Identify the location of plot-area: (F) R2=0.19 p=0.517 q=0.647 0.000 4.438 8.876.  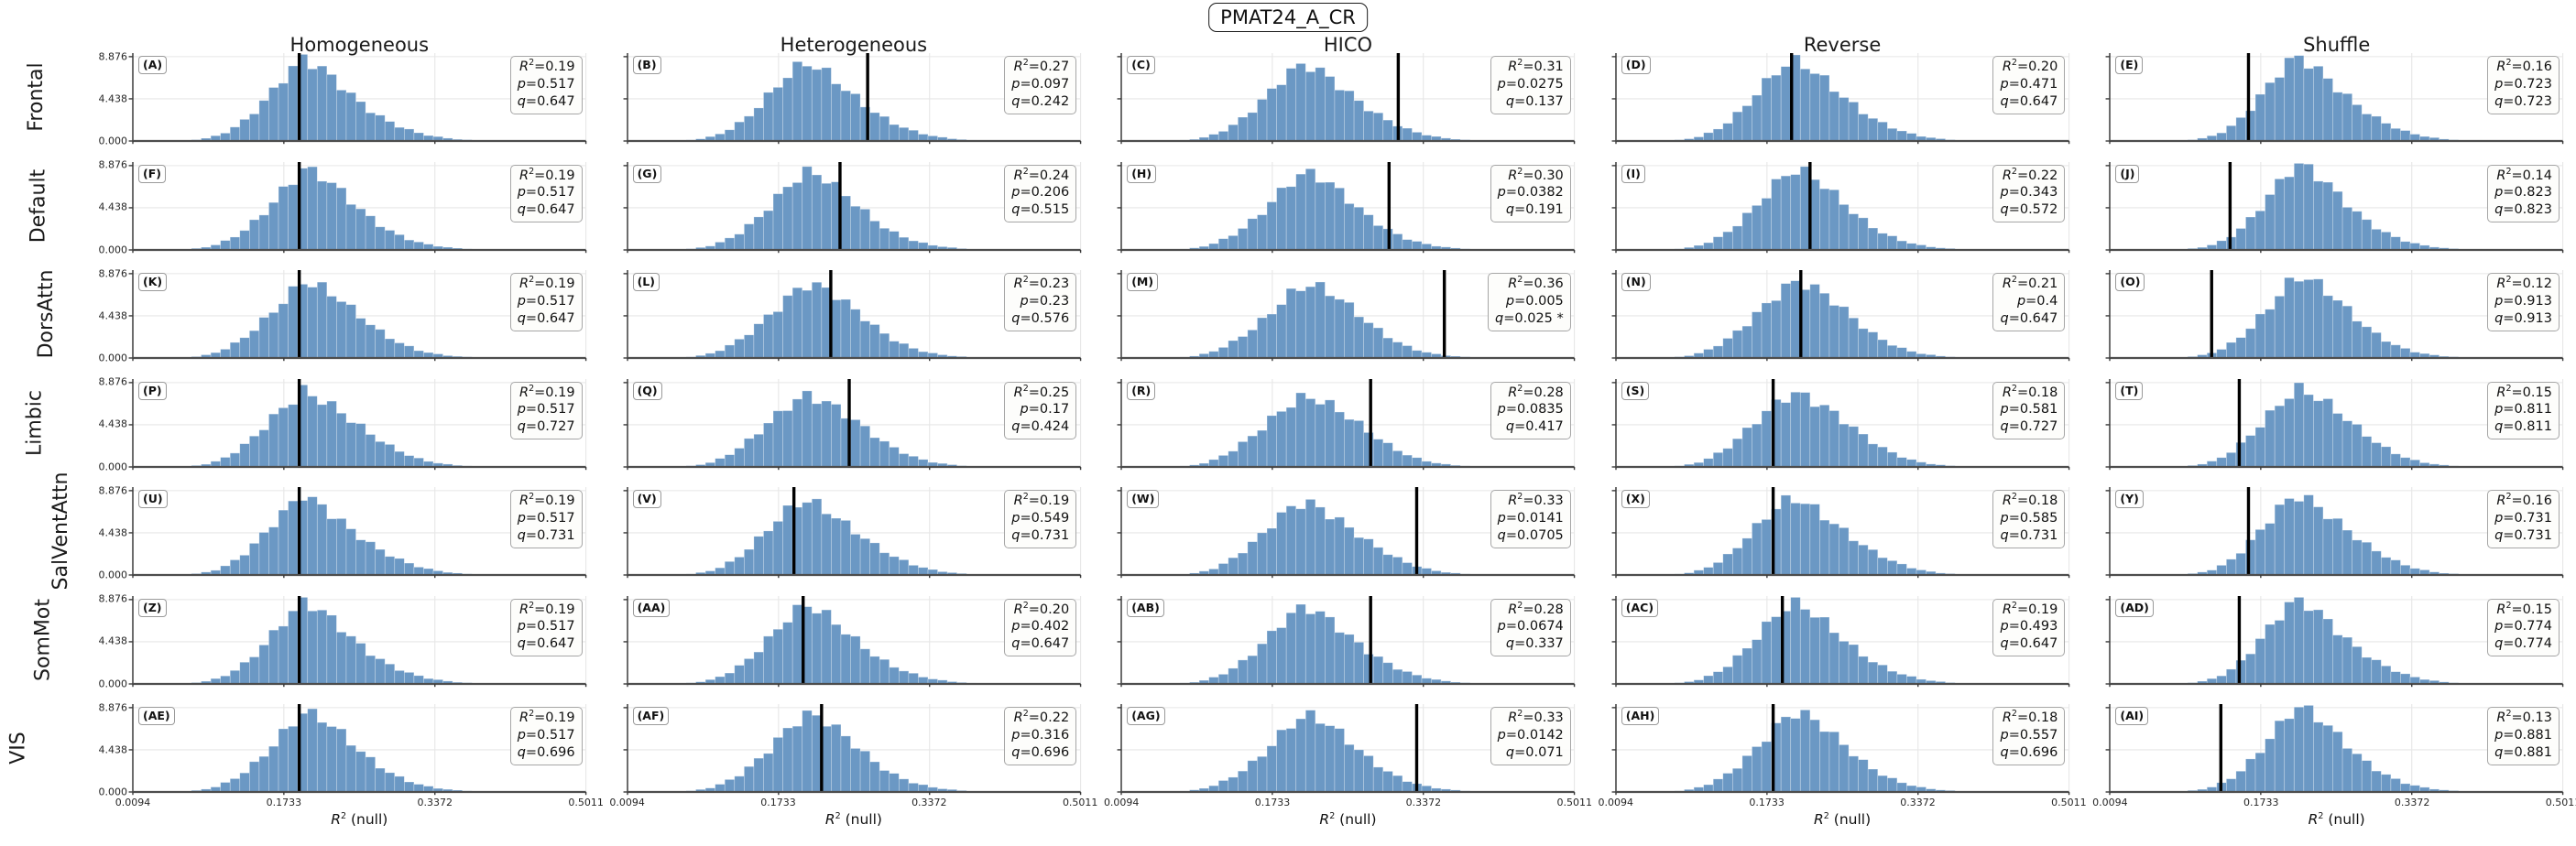
(343, 207).